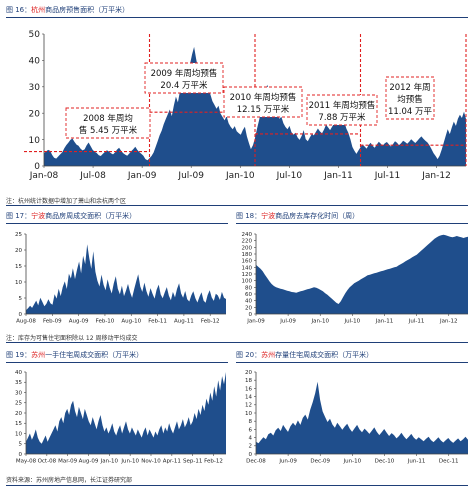 This screenshot has height=491, width=474. I want to click on fig16-annotation-text: 售 5.45 万平米, so click(108, 130).